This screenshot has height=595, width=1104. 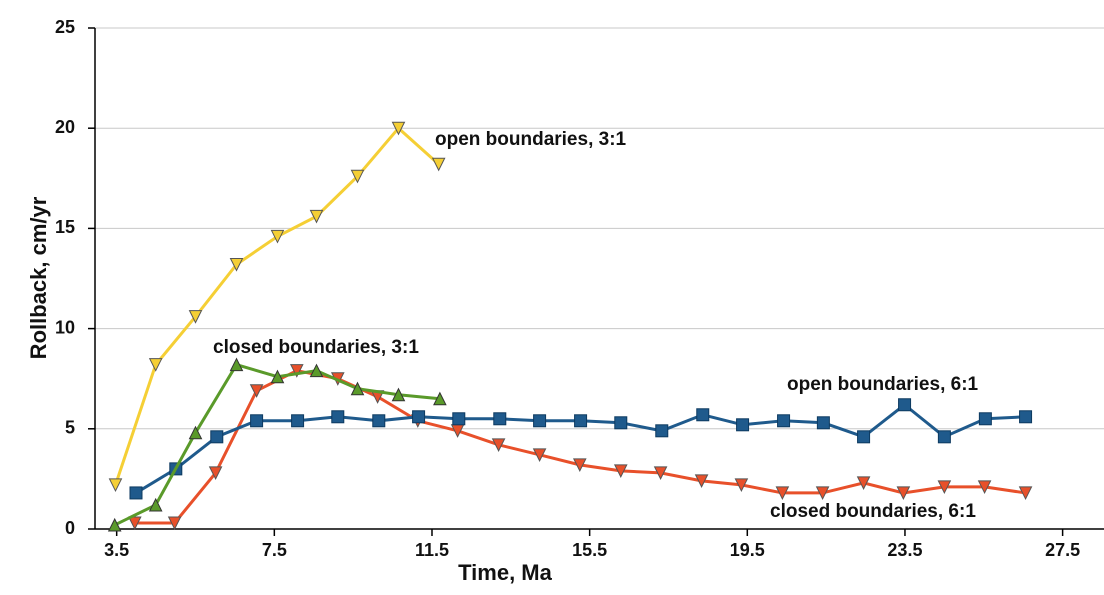 What do you see at coordinates (70, 528) in the screenshot?
I see `y-tick-label: 0` at bounding box center [70, 528].